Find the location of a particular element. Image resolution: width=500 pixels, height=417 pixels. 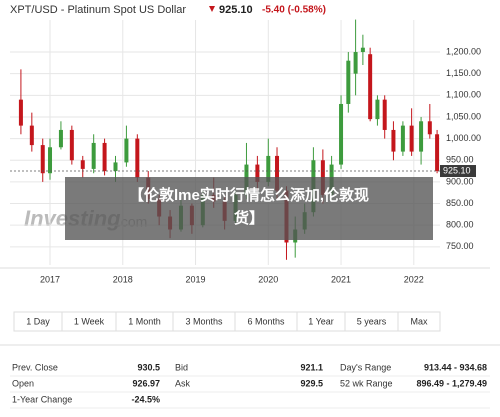

stat-label: Prev. Close is located at coordinates (35, 367).